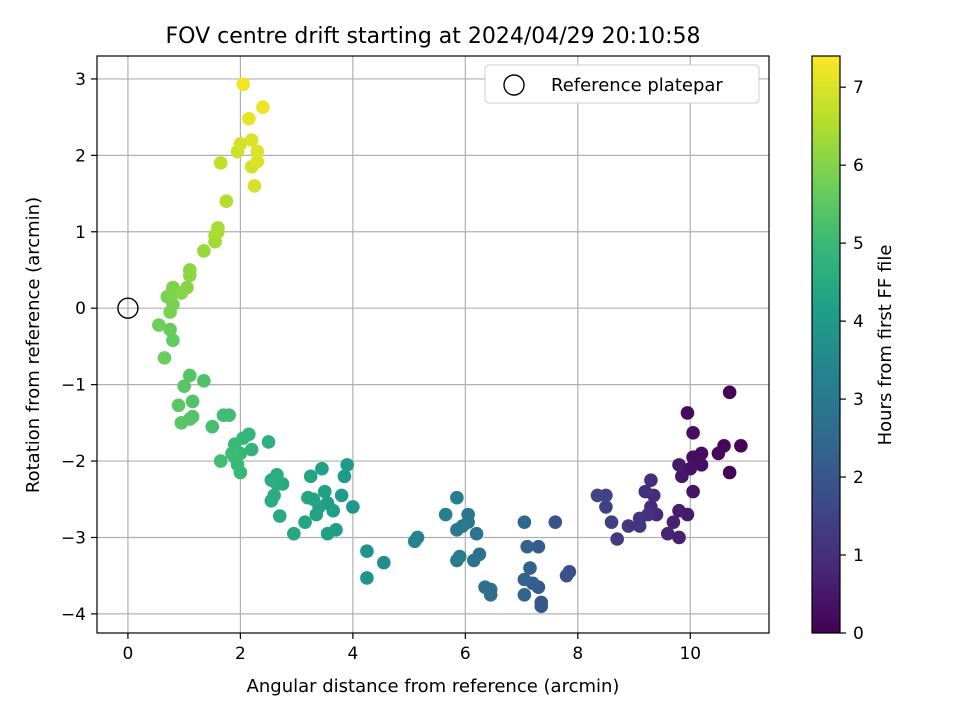  I want to click on x-tick-label: 8, so click(577, 654).